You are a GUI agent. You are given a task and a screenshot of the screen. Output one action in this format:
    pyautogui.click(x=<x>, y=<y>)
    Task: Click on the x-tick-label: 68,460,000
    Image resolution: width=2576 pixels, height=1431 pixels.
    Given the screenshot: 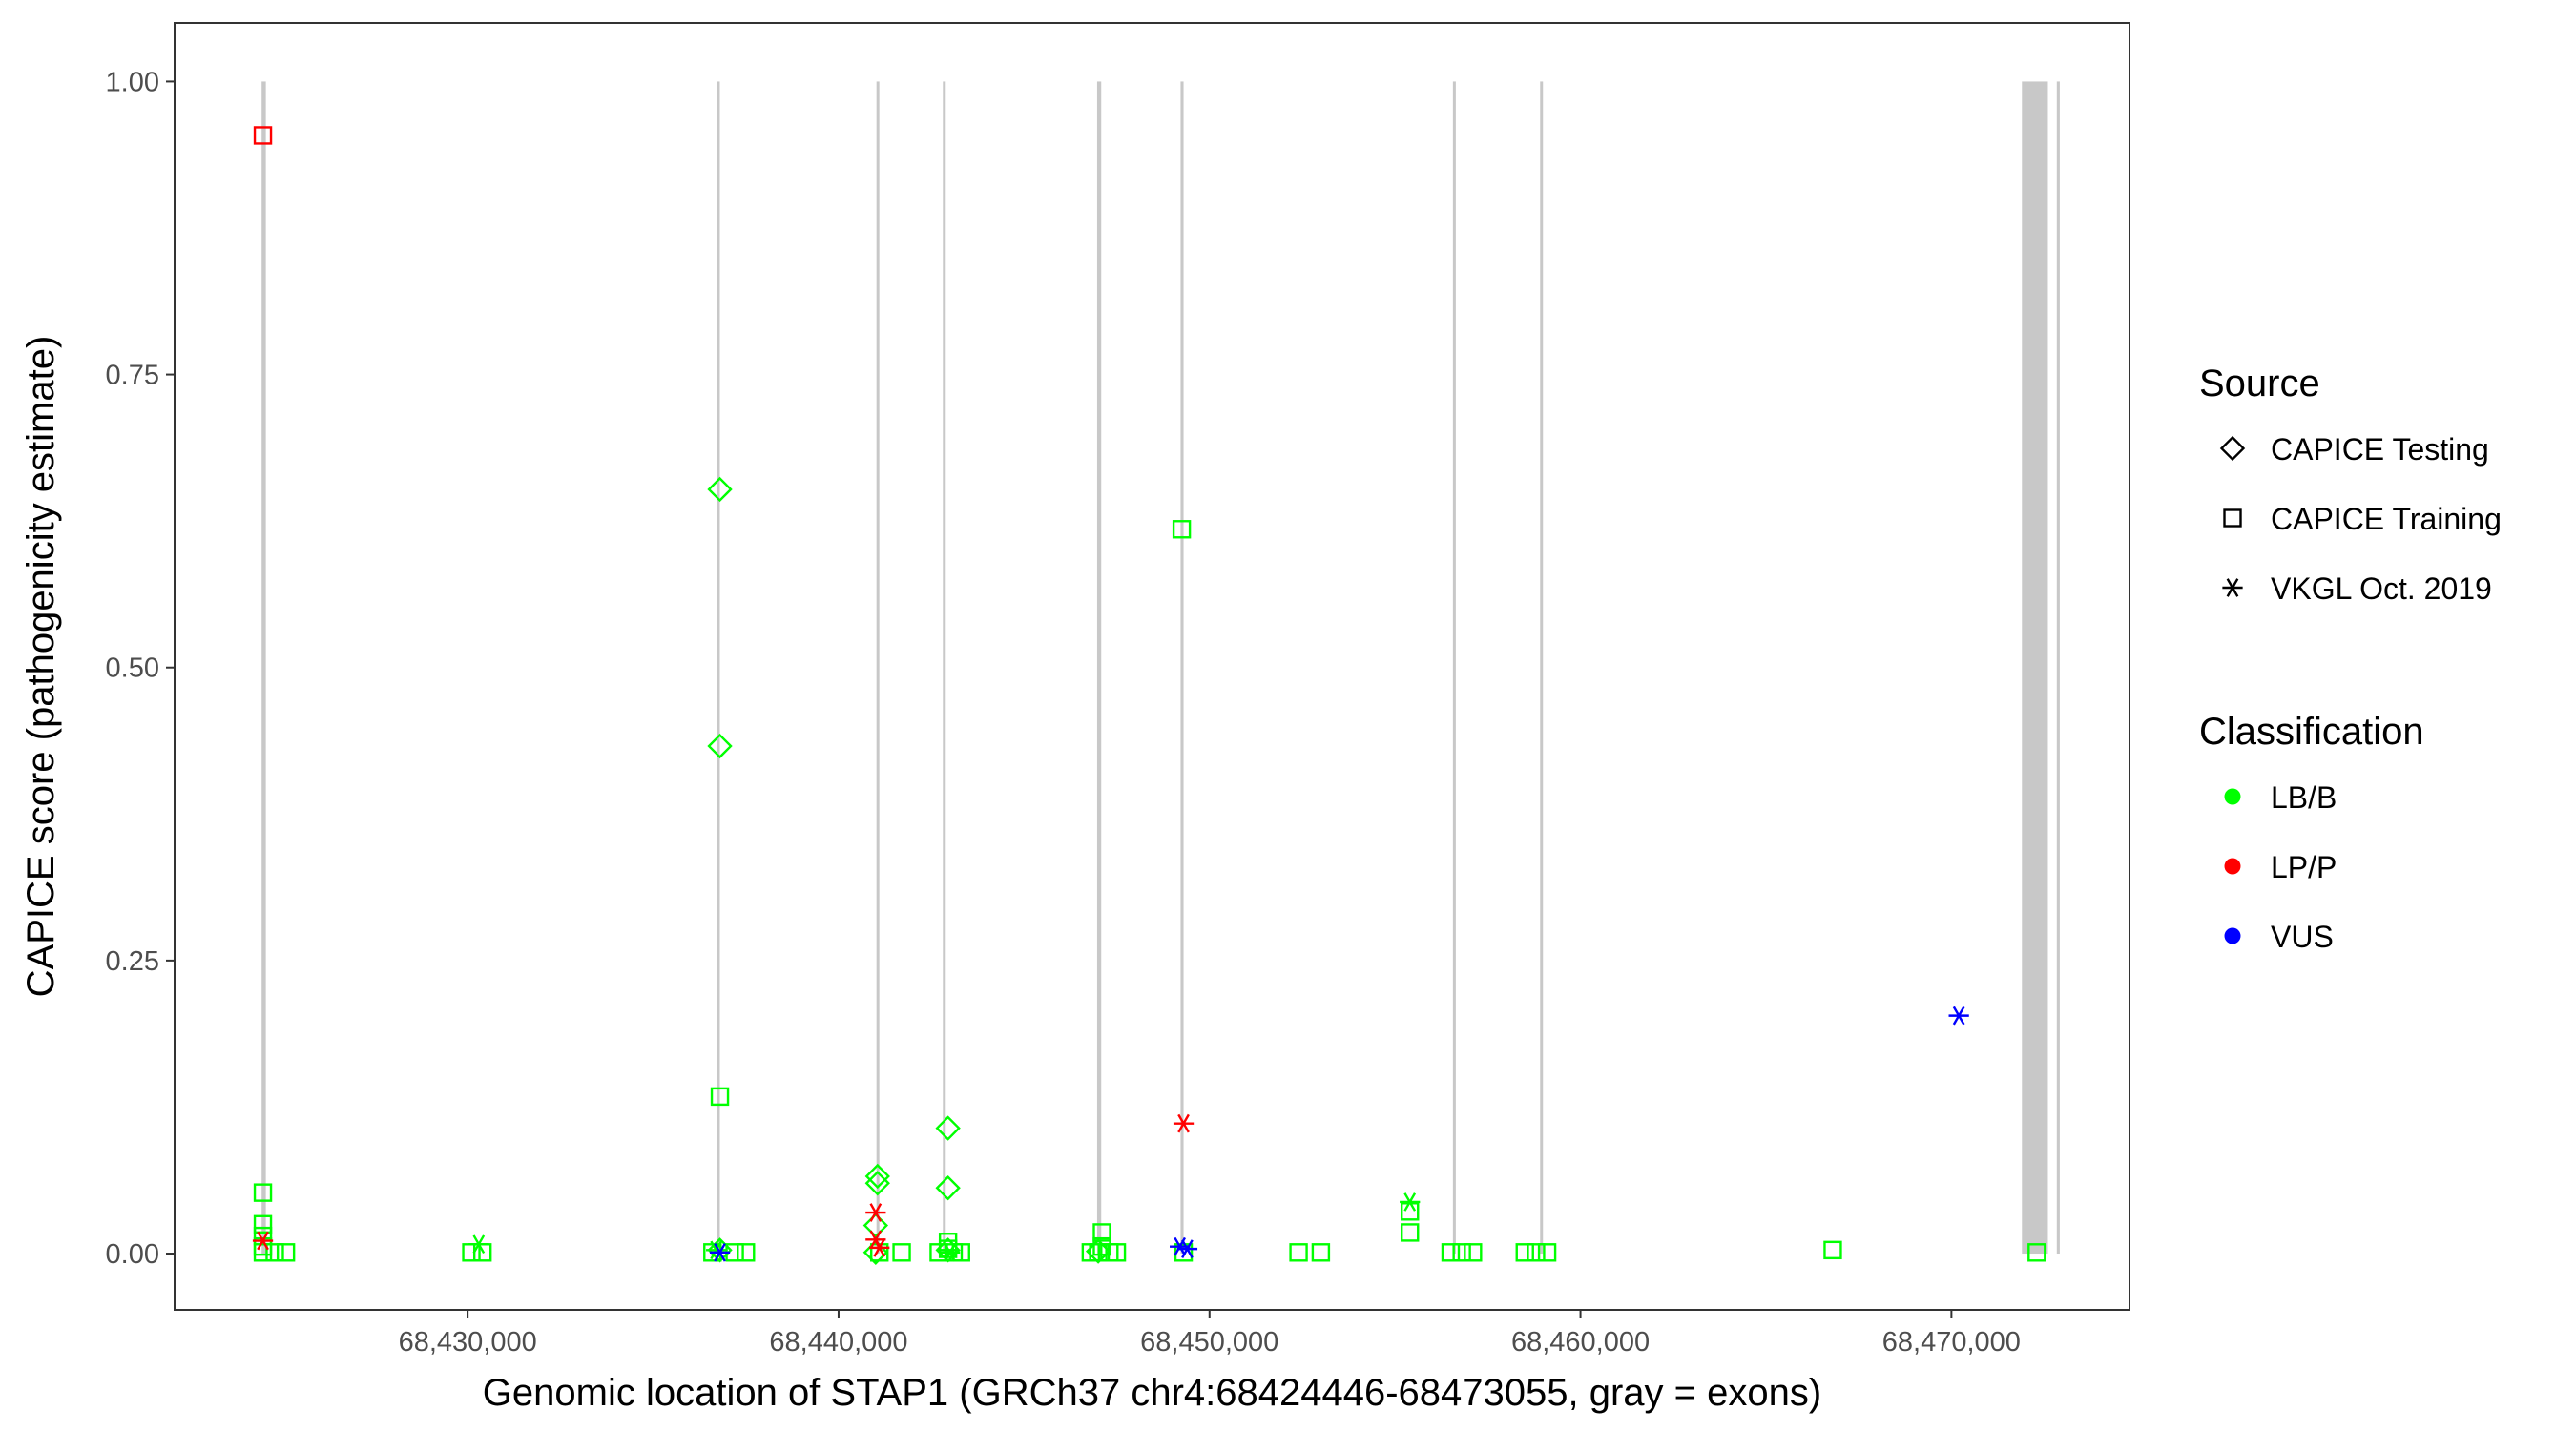 What is the action you would take?
    pyautogui.click(x=1580, y=1342)
    